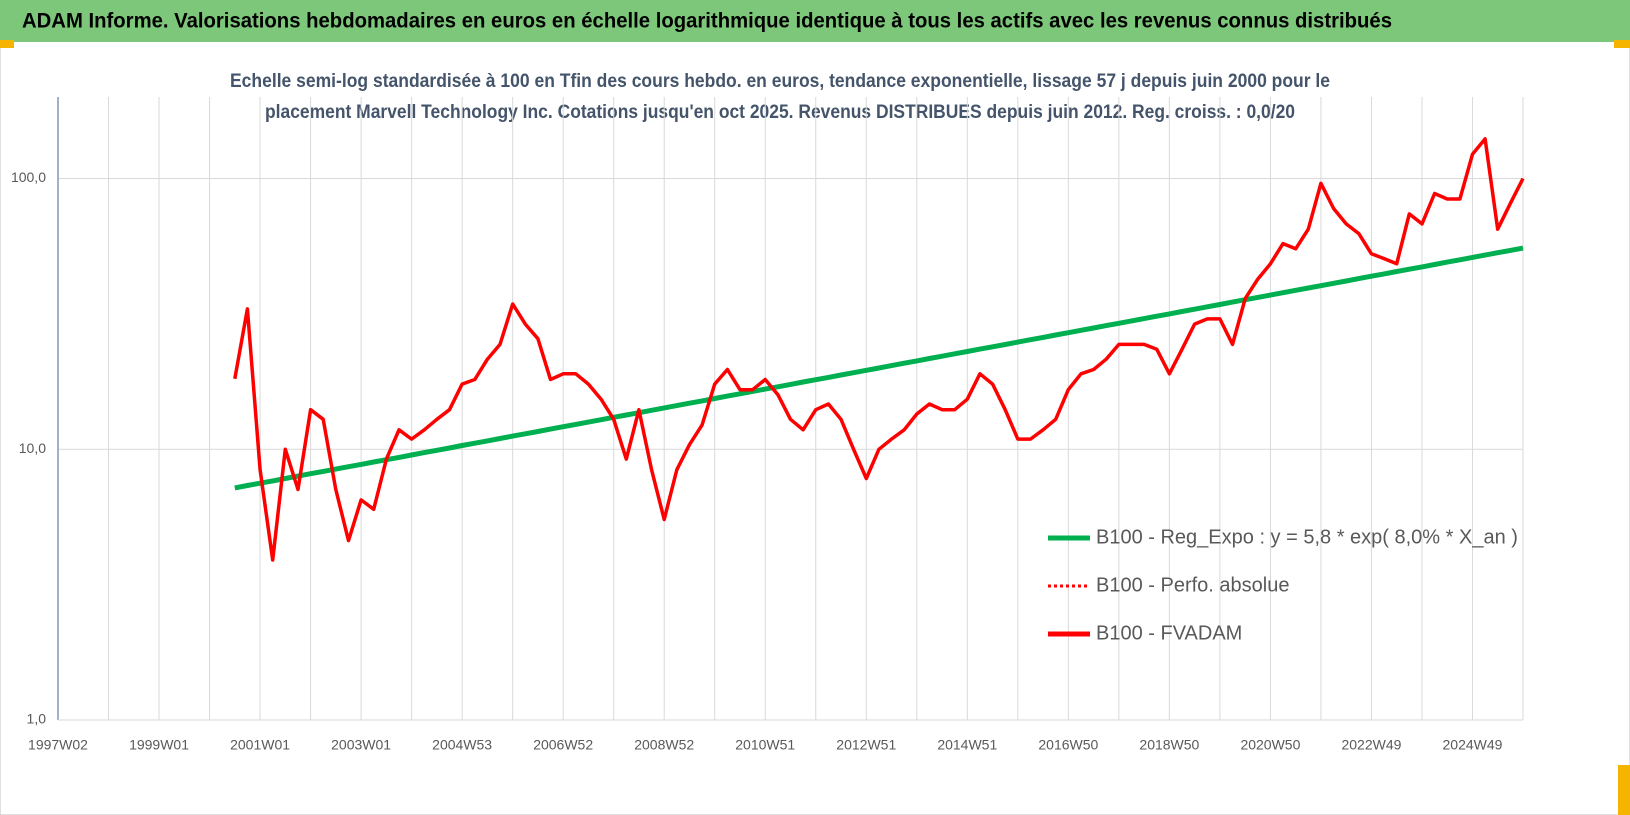 The height and width of the screenshot is (815, 1630). I want to click on legend-label: B100 - Perfo. absolue, so click(1192, 585).